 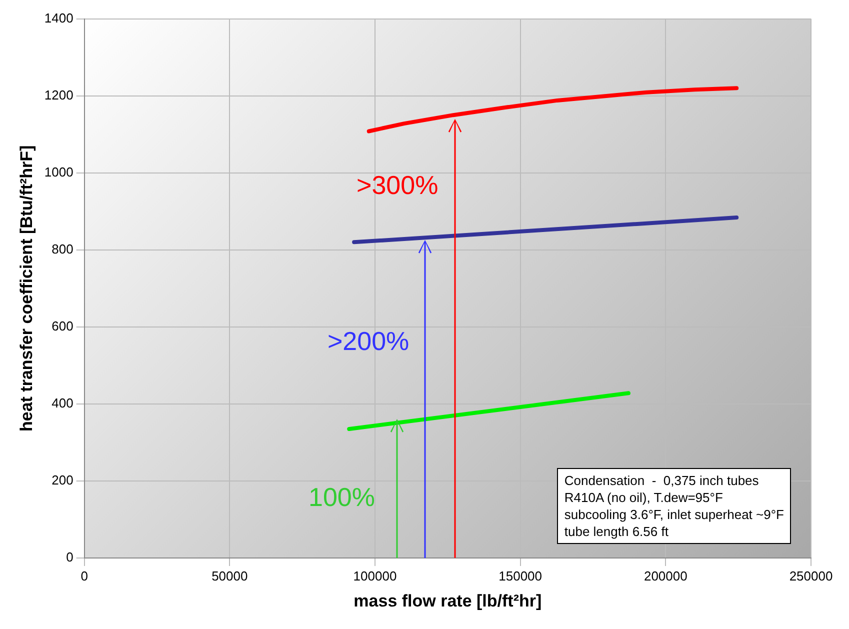 I want to click on annotation: 100%, so click(x=341, y=497).